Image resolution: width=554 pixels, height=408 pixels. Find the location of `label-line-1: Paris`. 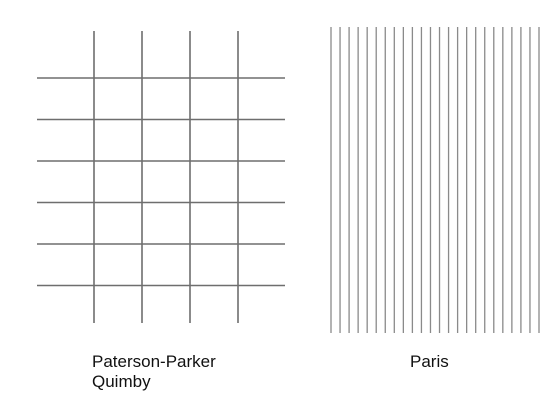

label-line-1: Paris is located at coordinates (429, 361).